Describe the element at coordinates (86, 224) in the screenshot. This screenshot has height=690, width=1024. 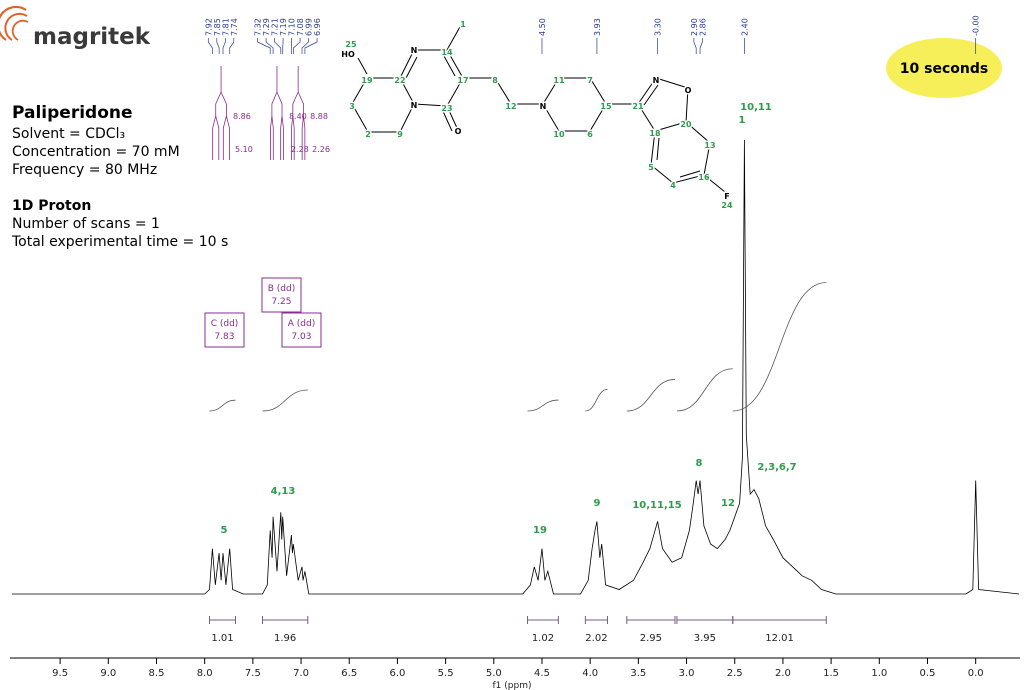
I see `info-line: Number of scans = 1` at that location.